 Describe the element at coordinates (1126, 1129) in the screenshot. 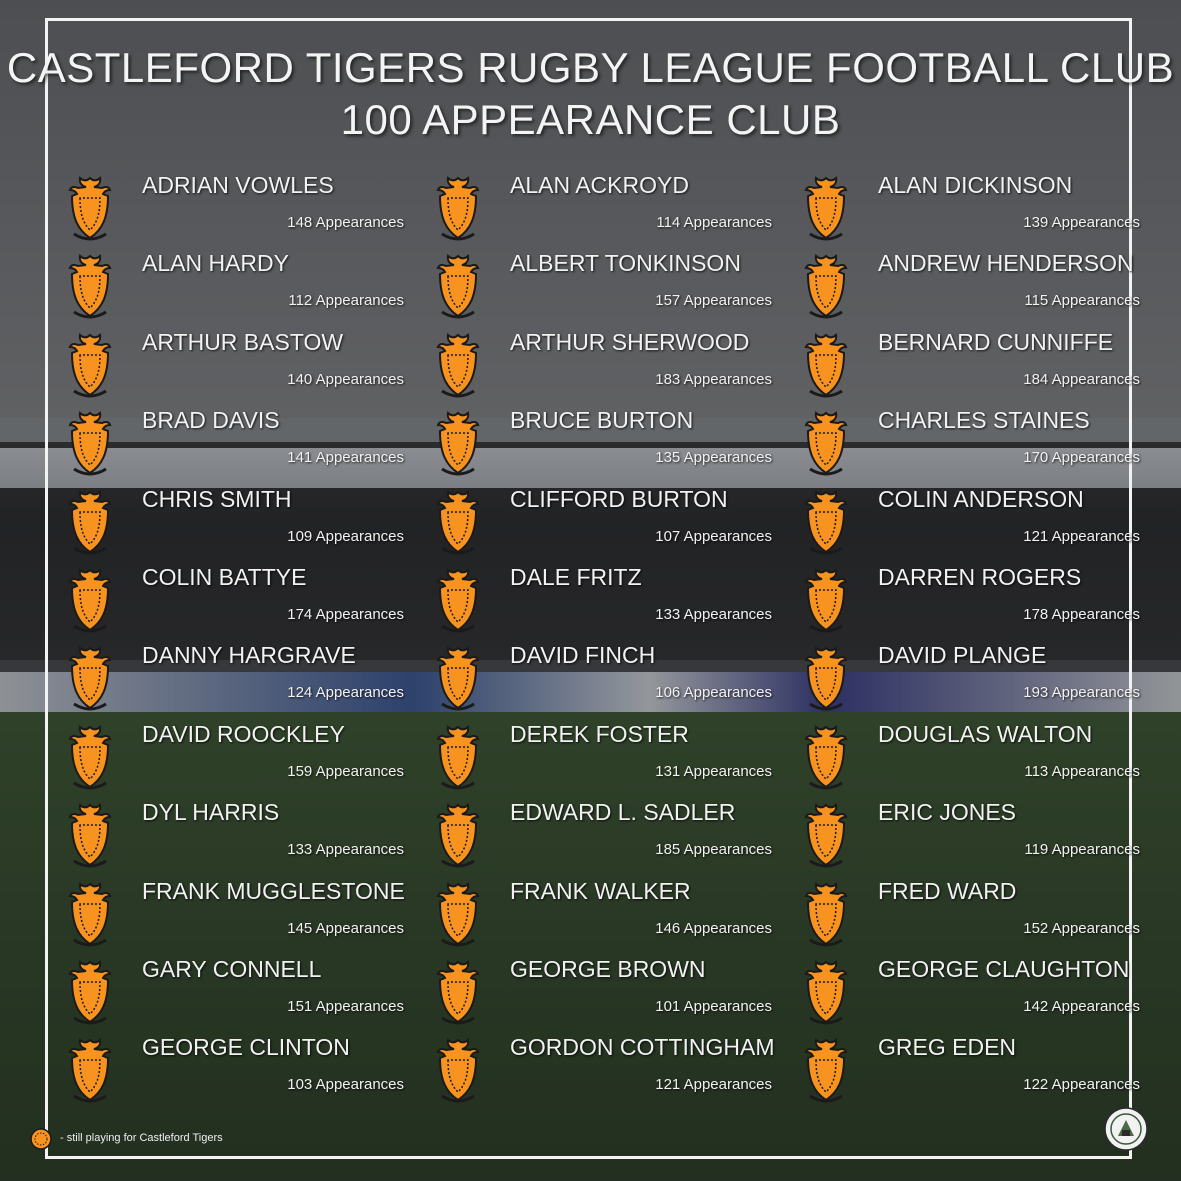

I see `club-roundel-badge-icon` at that location.